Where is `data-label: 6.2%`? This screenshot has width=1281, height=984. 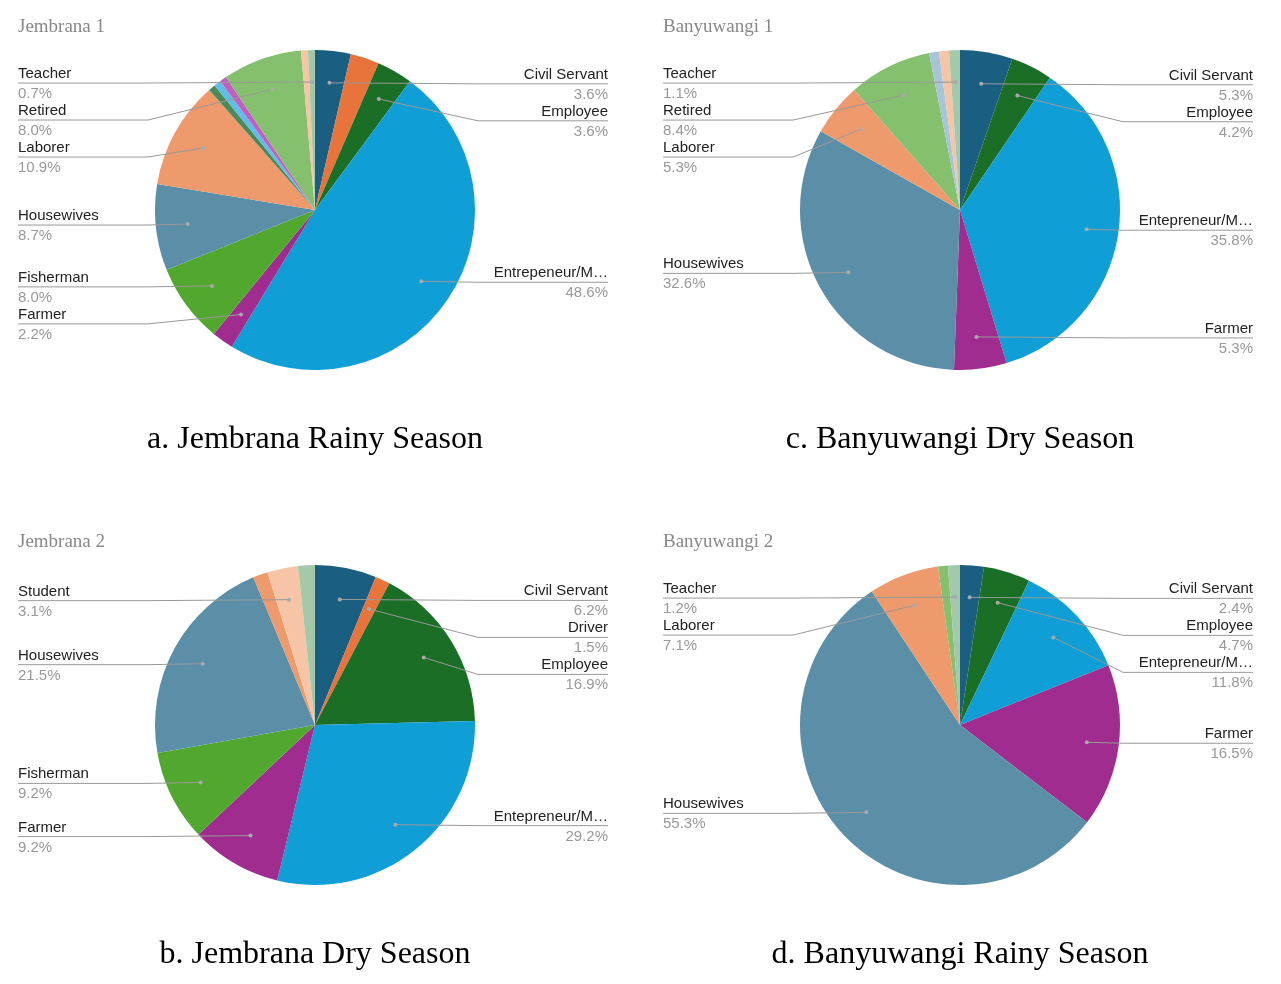 data-label: 6.2% is located at coordinates (590, 610).